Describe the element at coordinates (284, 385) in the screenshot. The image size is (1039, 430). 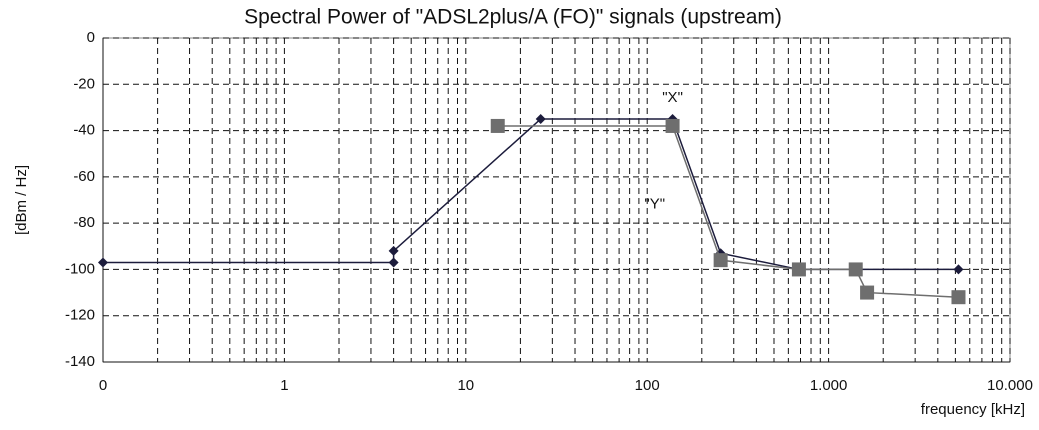
I see `x-tick-label: 1` at that location.